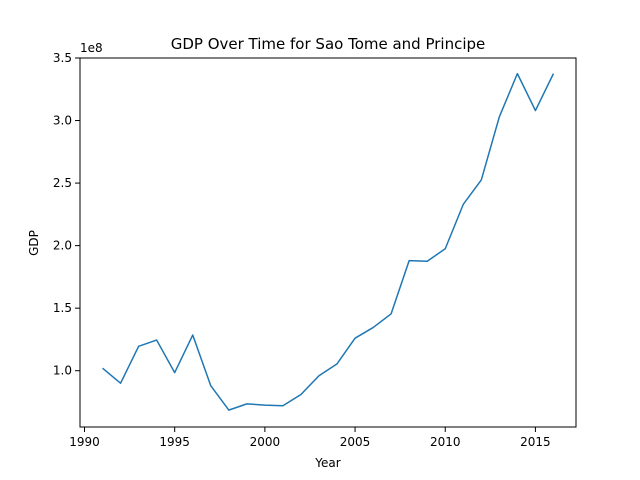  Describe the element at coordinates (62, 246) in the screenshot. I see `y-tick-label: 2.0` at that location.